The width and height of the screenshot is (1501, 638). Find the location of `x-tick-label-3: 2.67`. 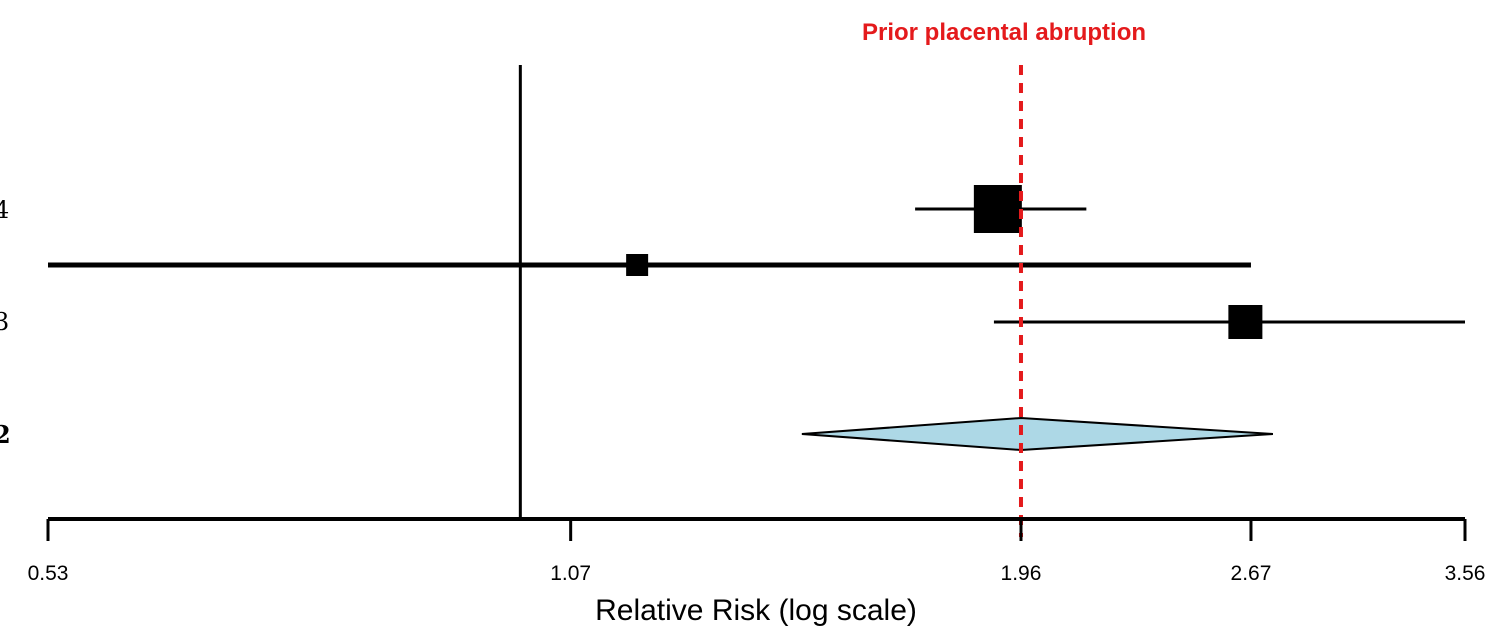

x-tick-label-3: 2.67 is located at coordinates (1251, 573).